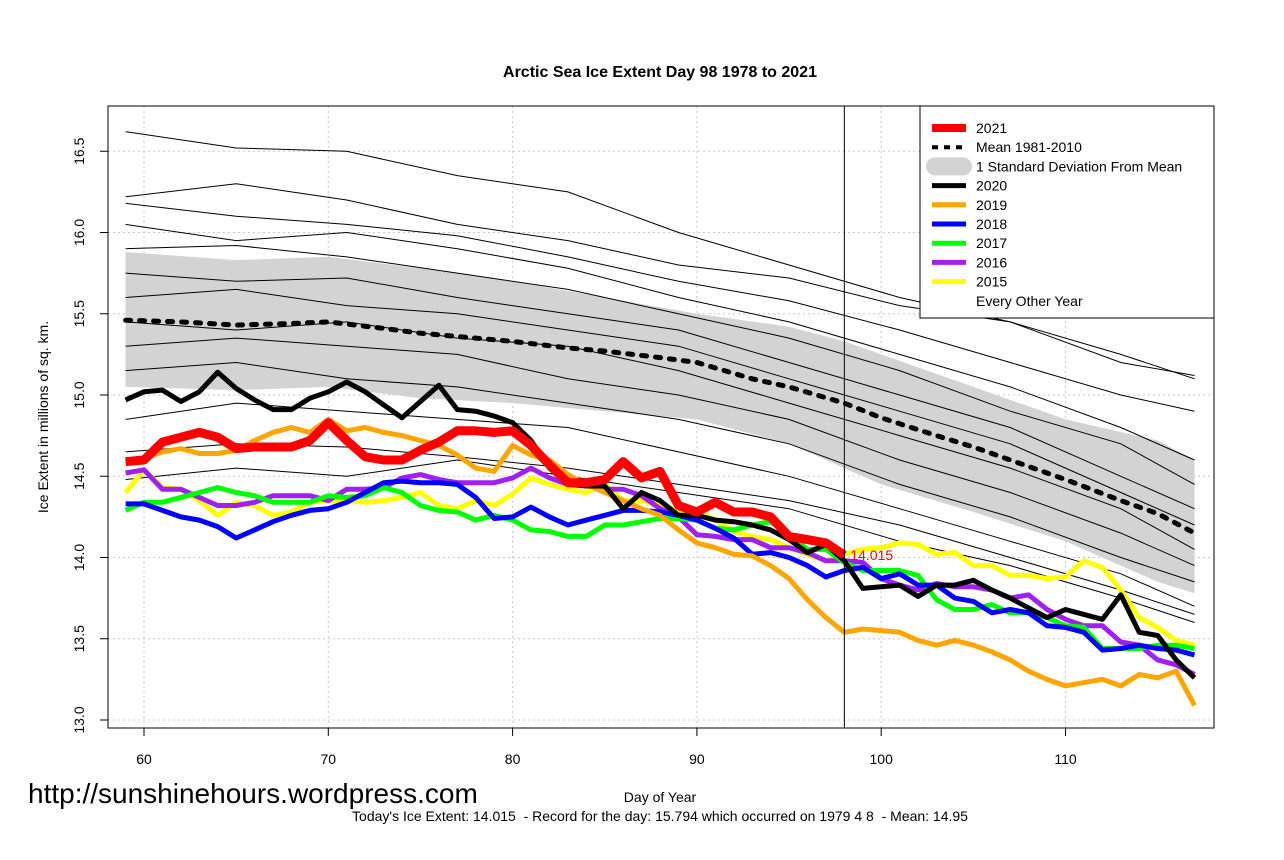 The image size is (1284, 860). I want to click on y-tick-label: 14.0, so click(79, 557).